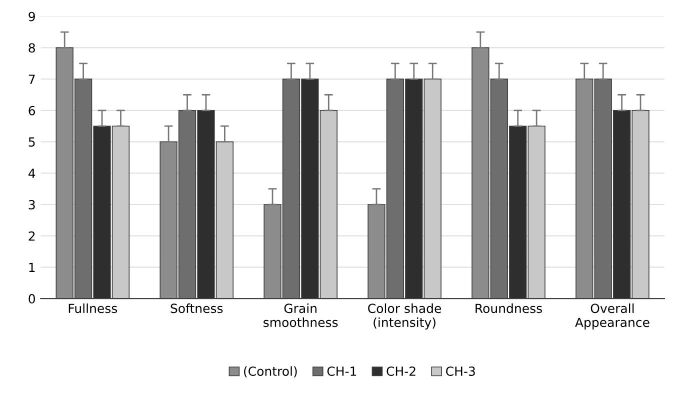  I want to click on y-tick-label: 1, so click(32, 267).